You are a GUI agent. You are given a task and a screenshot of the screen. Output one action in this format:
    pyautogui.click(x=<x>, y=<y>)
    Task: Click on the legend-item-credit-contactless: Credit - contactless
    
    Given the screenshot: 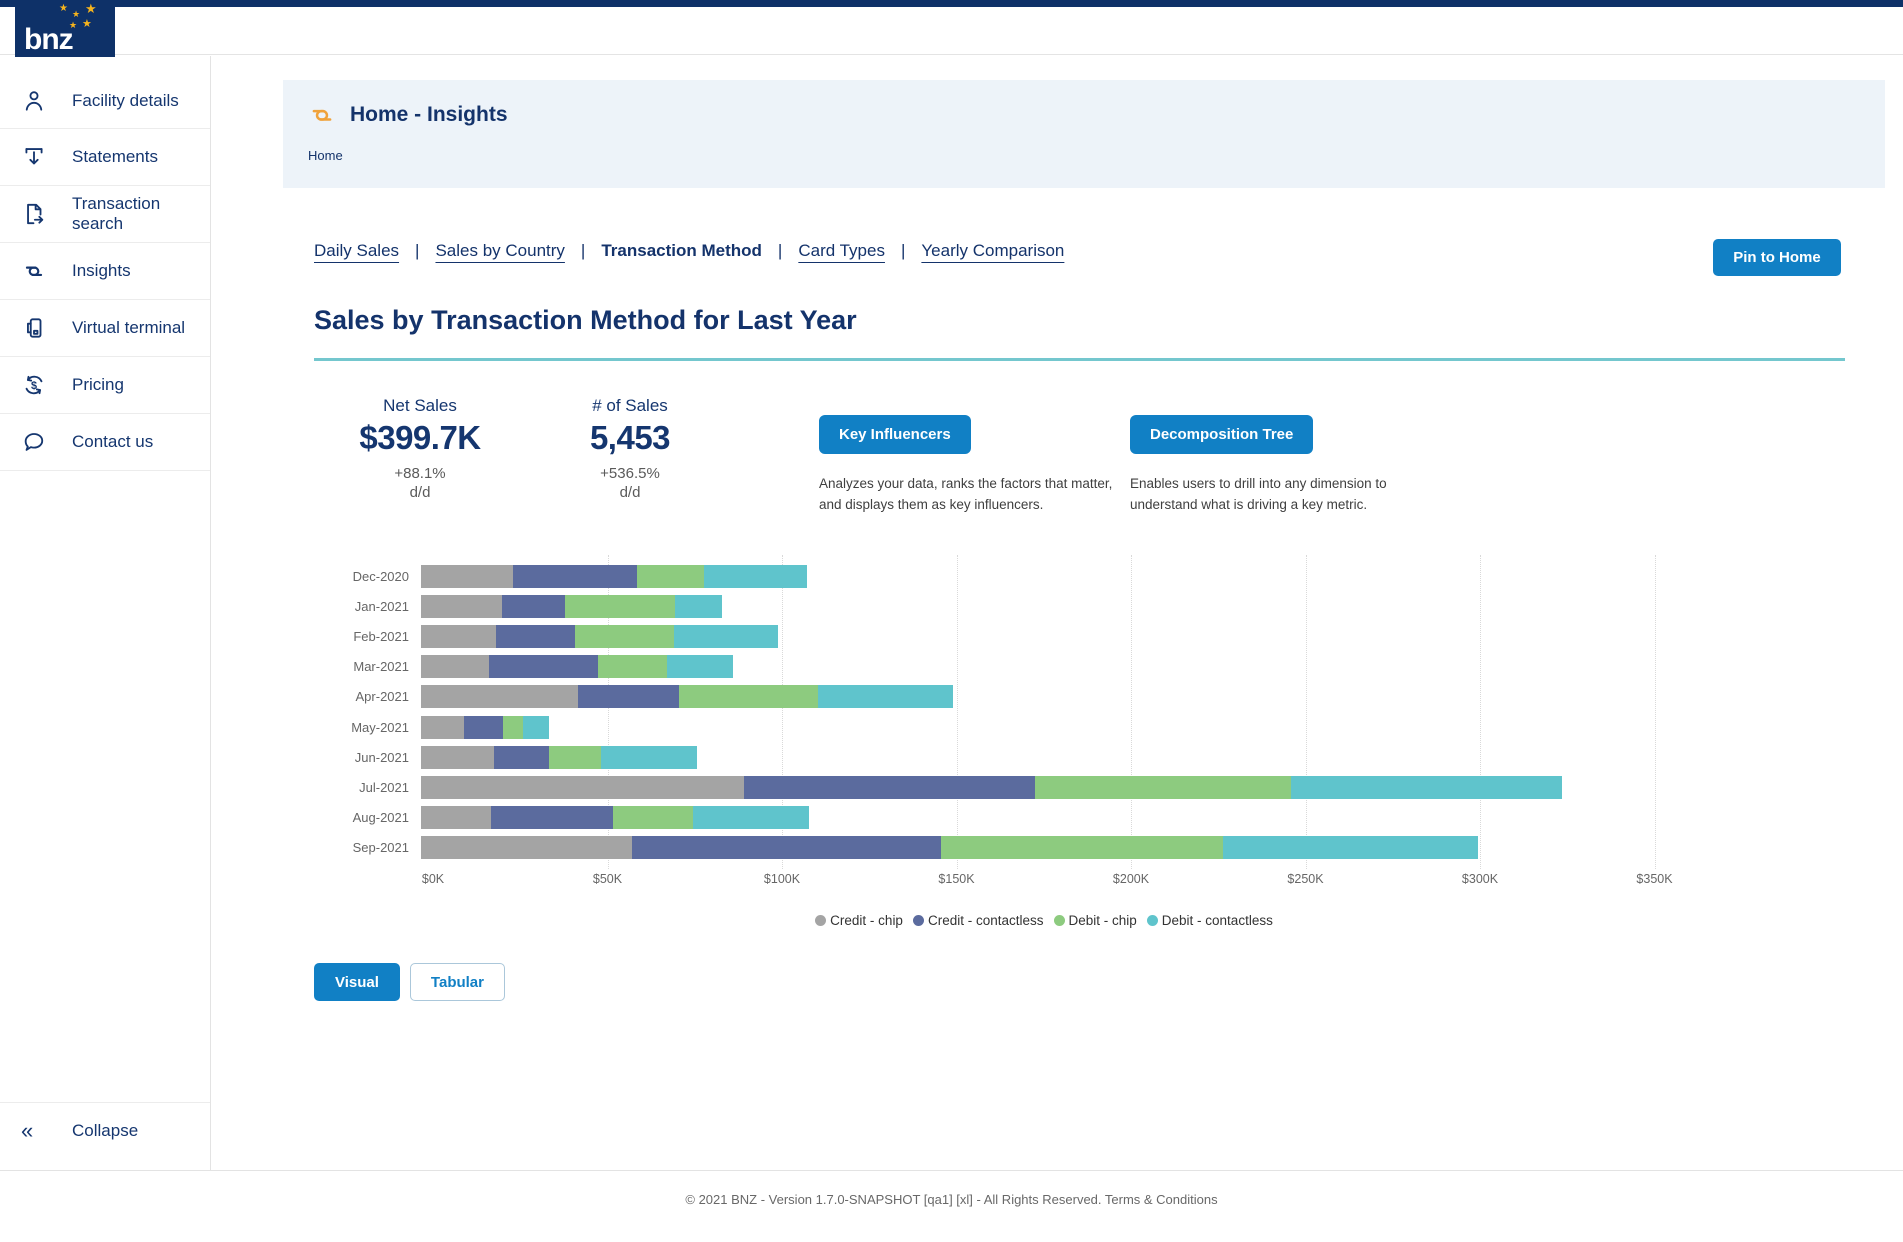 What is the action you would take?
    pyautogui.click(x=978, y=920)
    